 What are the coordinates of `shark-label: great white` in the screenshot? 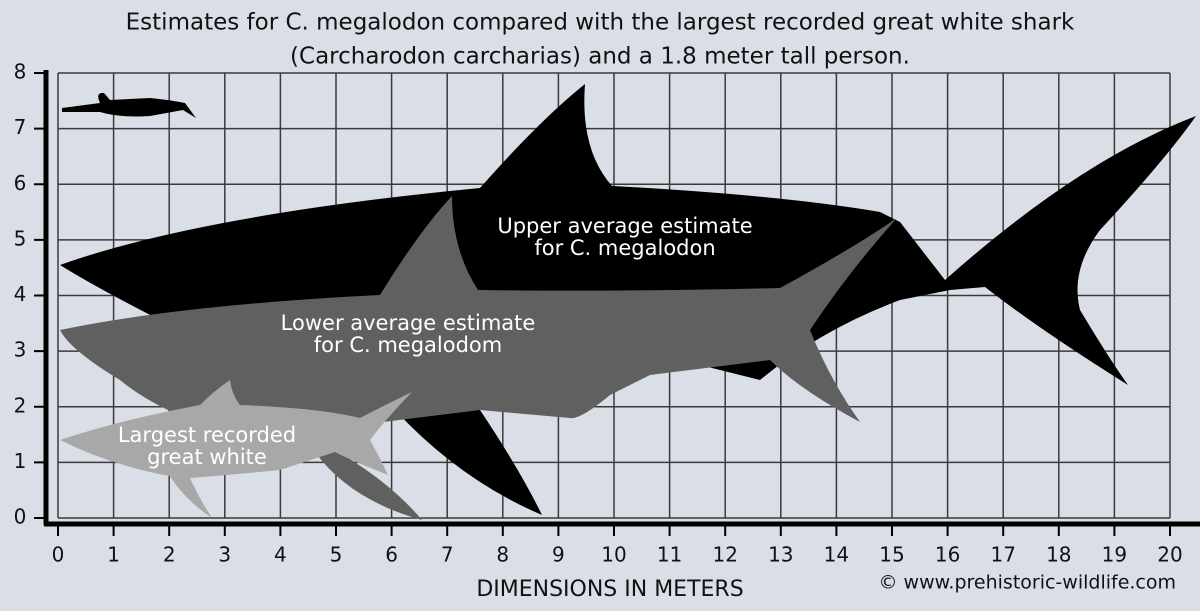 It's located at (207, 457).